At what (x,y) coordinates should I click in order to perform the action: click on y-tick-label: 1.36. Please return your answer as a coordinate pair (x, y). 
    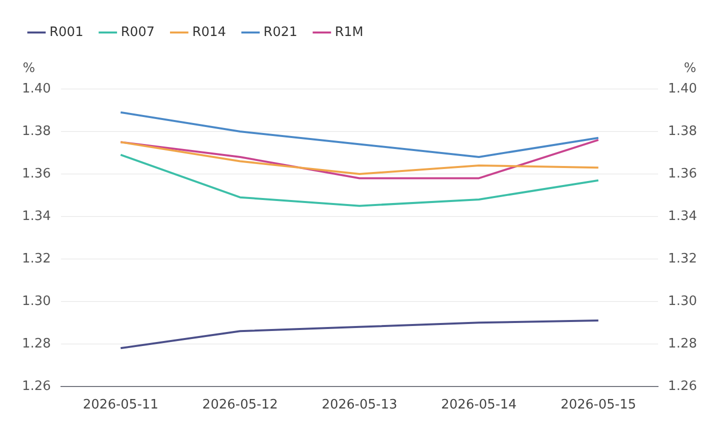
    Looking at the image, I should click on (36, 174).